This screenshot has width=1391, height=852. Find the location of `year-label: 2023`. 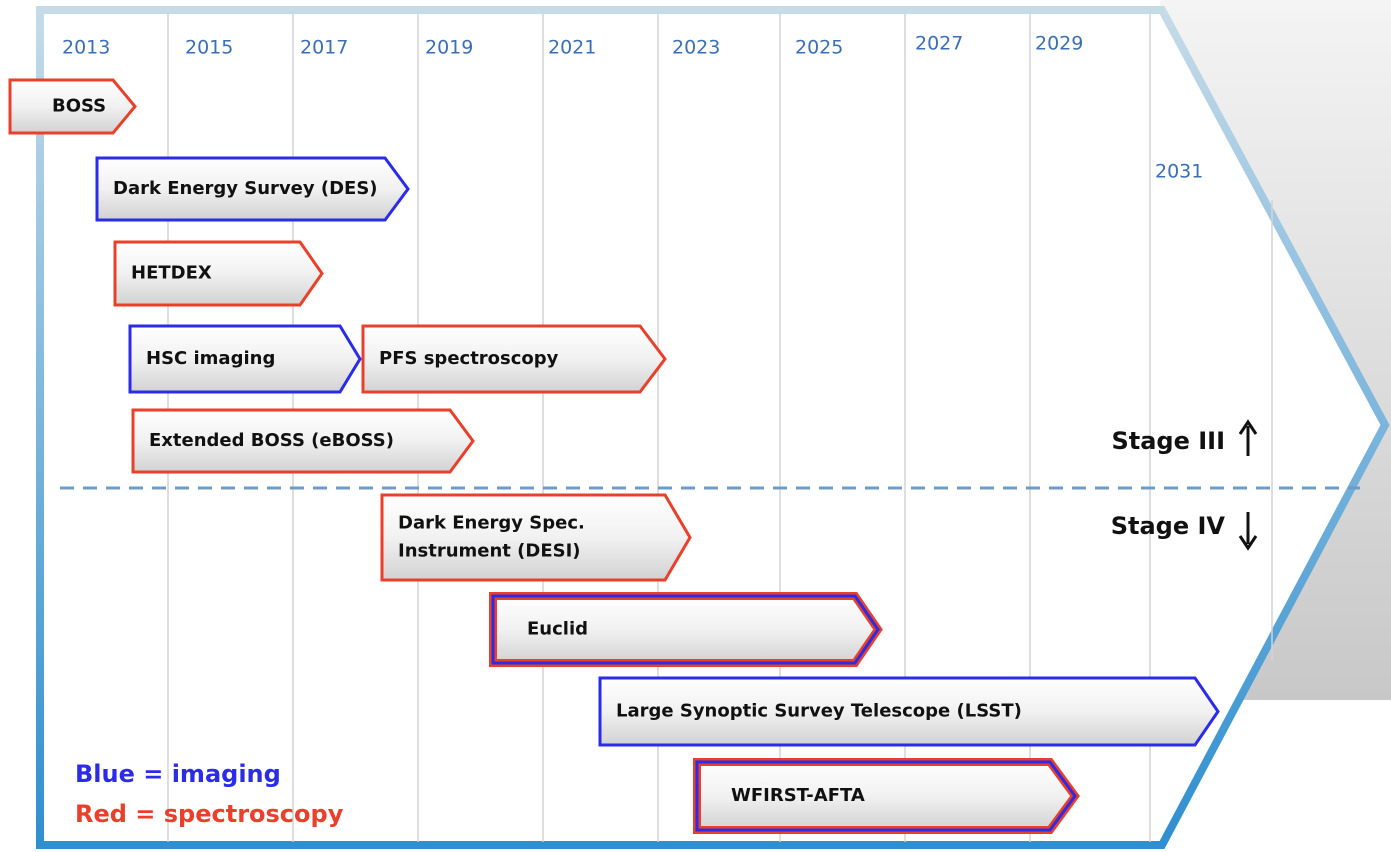

year-label: 2023 is located at coordinates (696, 48).